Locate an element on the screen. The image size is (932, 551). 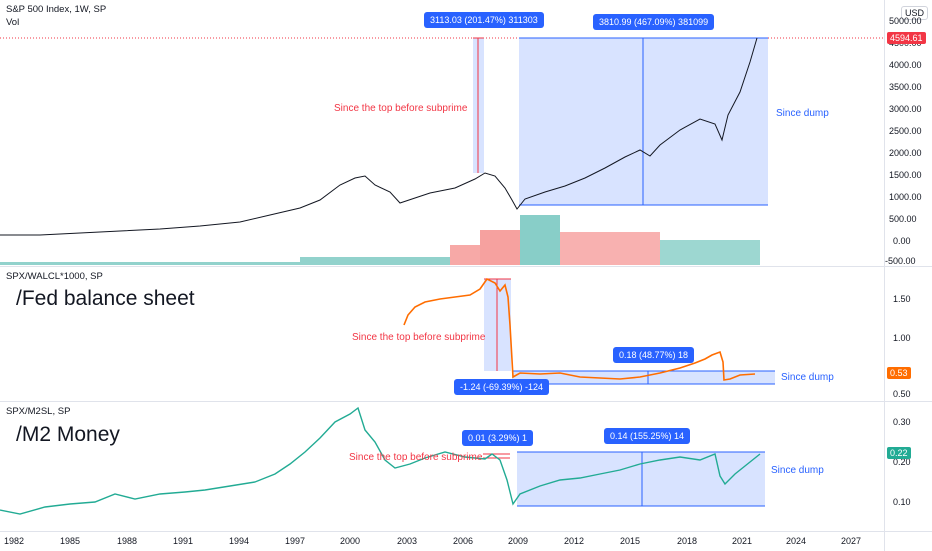
y-tick: 0.10 is located at coordinates (902, 502).